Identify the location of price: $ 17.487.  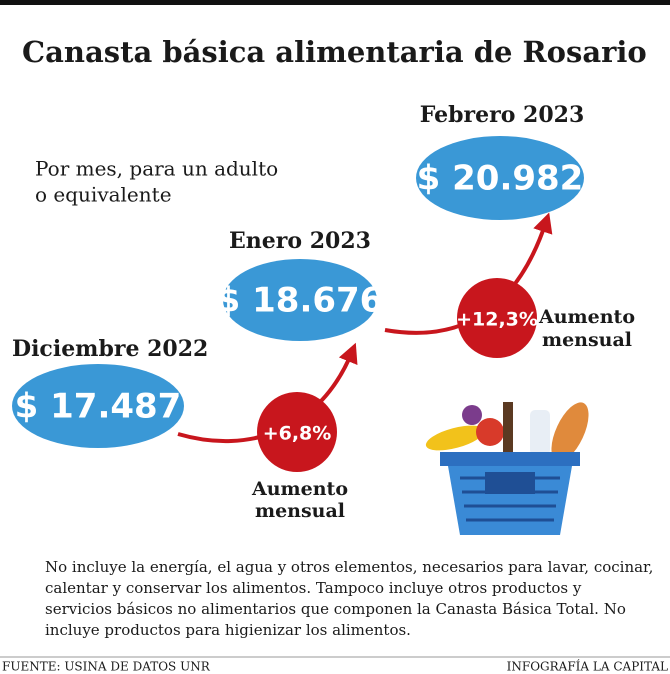
(98, 407).